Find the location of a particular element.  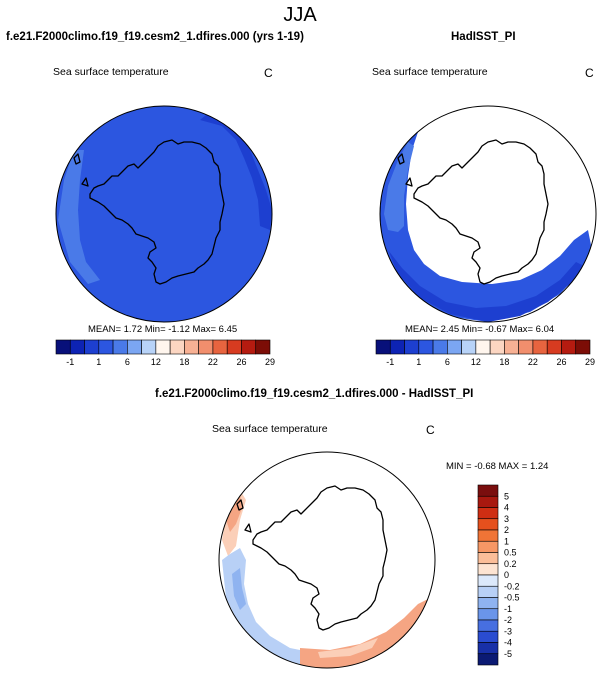

colorbar-diff-tick-label: 3 is located at coordinates (506, 519).